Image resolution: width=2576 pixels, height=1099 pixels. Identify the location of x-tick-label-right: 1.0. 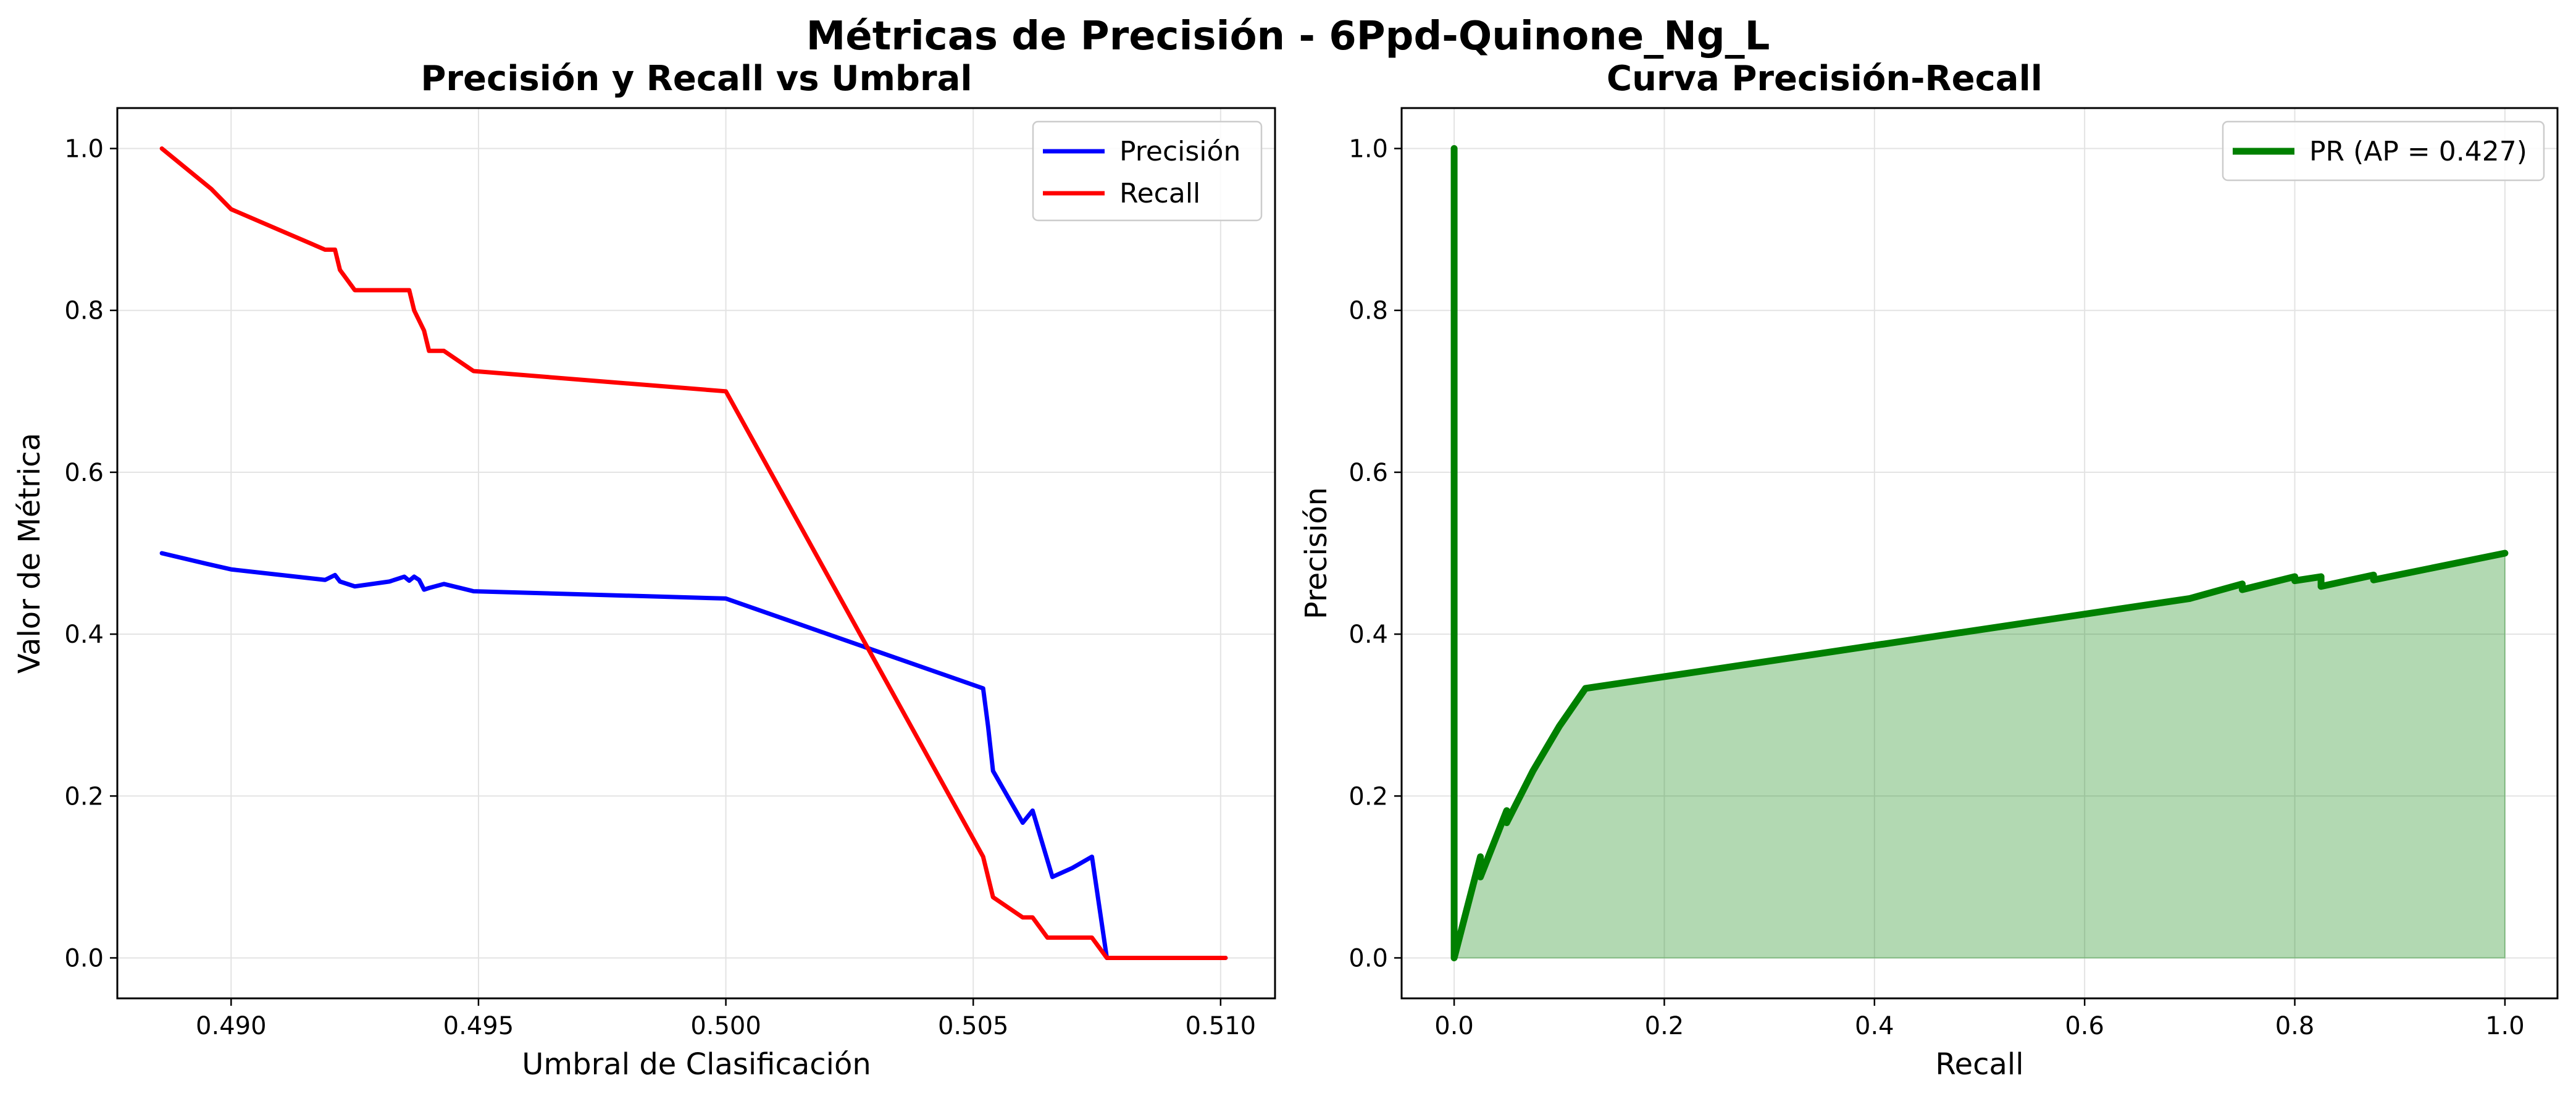
(2505, 1026).